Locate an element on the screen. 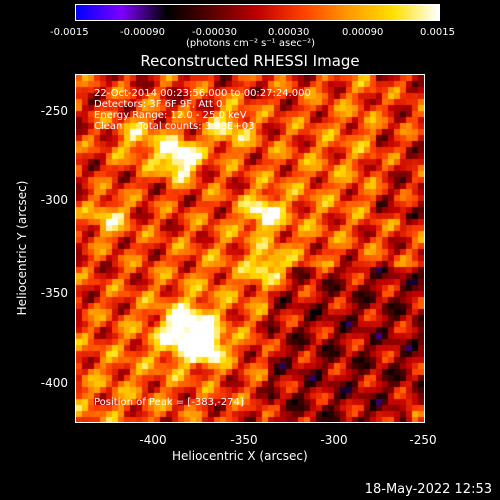 The image size is (500, 500). info-counts: Clean Total counts: 3.08E+03 is located at coordinates (174, 126).